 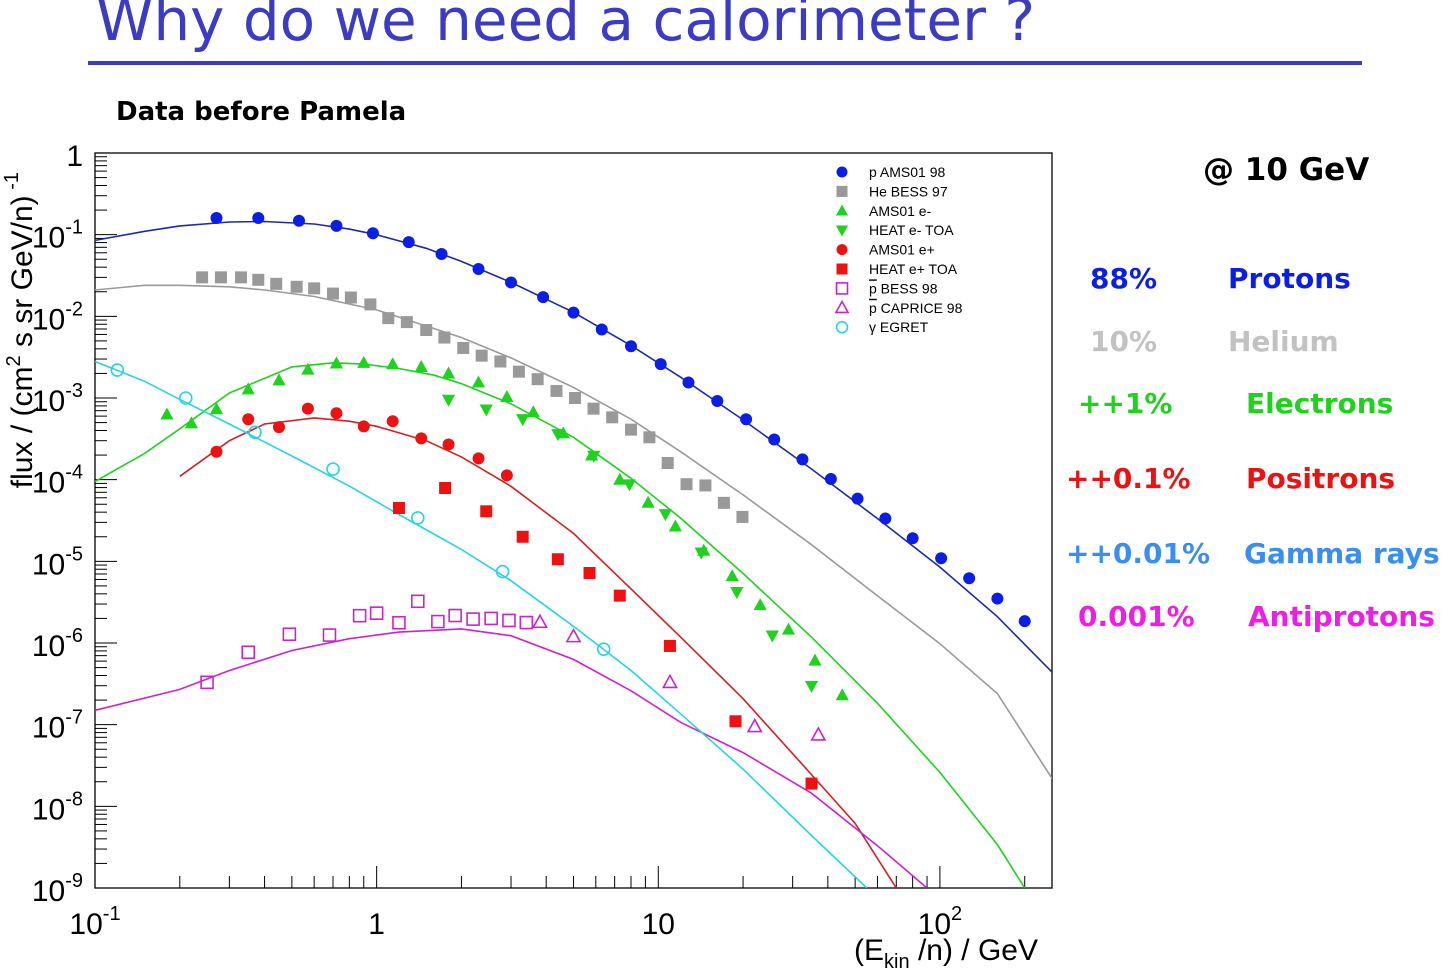 What do you see at coordinates (1286, 170) in the screenshot?
I see `energy-header: @ 10 GeV` at bounding box center [1286, 170].